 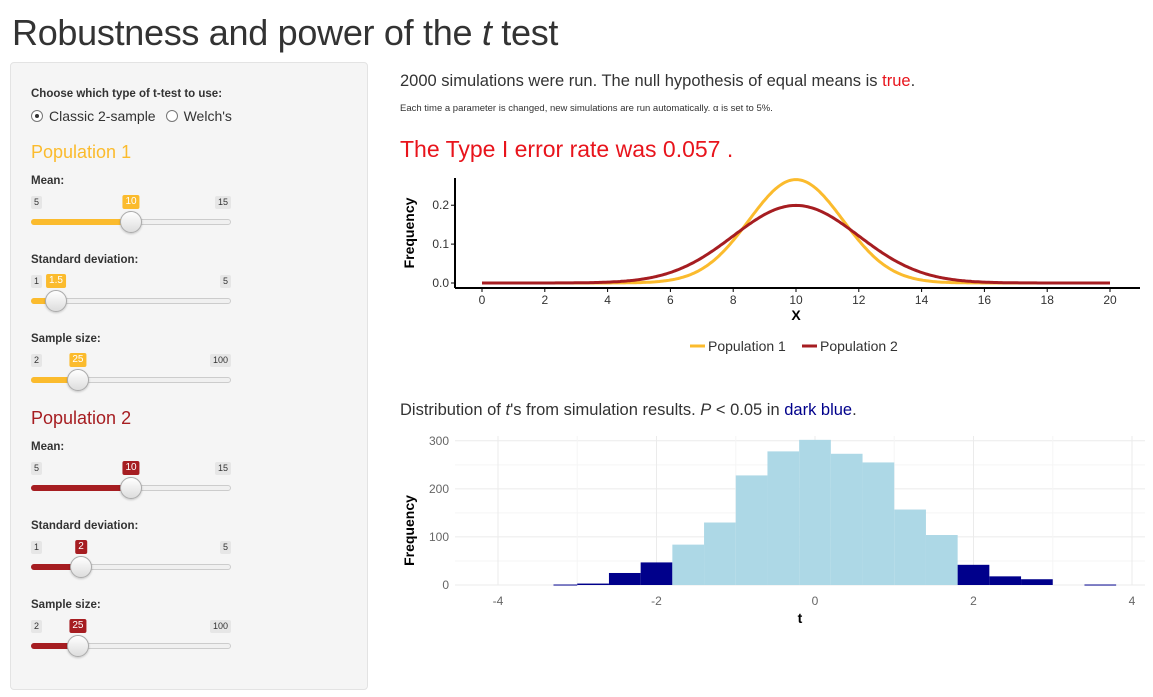 I want to click on title-text: Robustness and power of the, so click(x=247, y=32).